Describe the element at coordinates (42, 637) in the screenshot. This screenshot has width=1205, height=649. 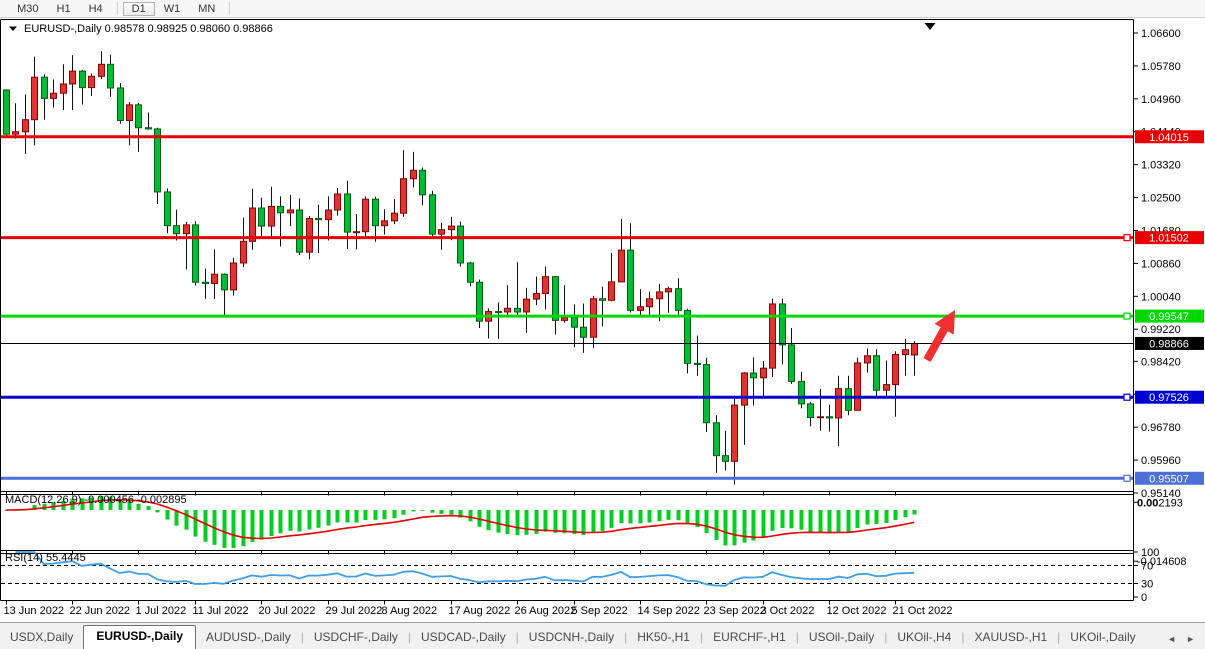
I see `chart-tab-usdx-daily: USDX,Daily` at that location.